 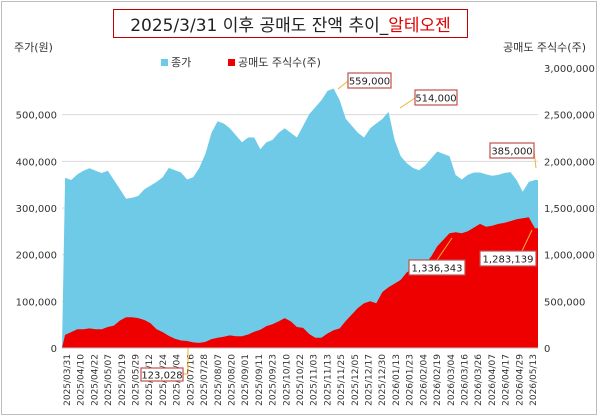 I want to click on title-accent: 알테오젠, so click(x=419, y=26).